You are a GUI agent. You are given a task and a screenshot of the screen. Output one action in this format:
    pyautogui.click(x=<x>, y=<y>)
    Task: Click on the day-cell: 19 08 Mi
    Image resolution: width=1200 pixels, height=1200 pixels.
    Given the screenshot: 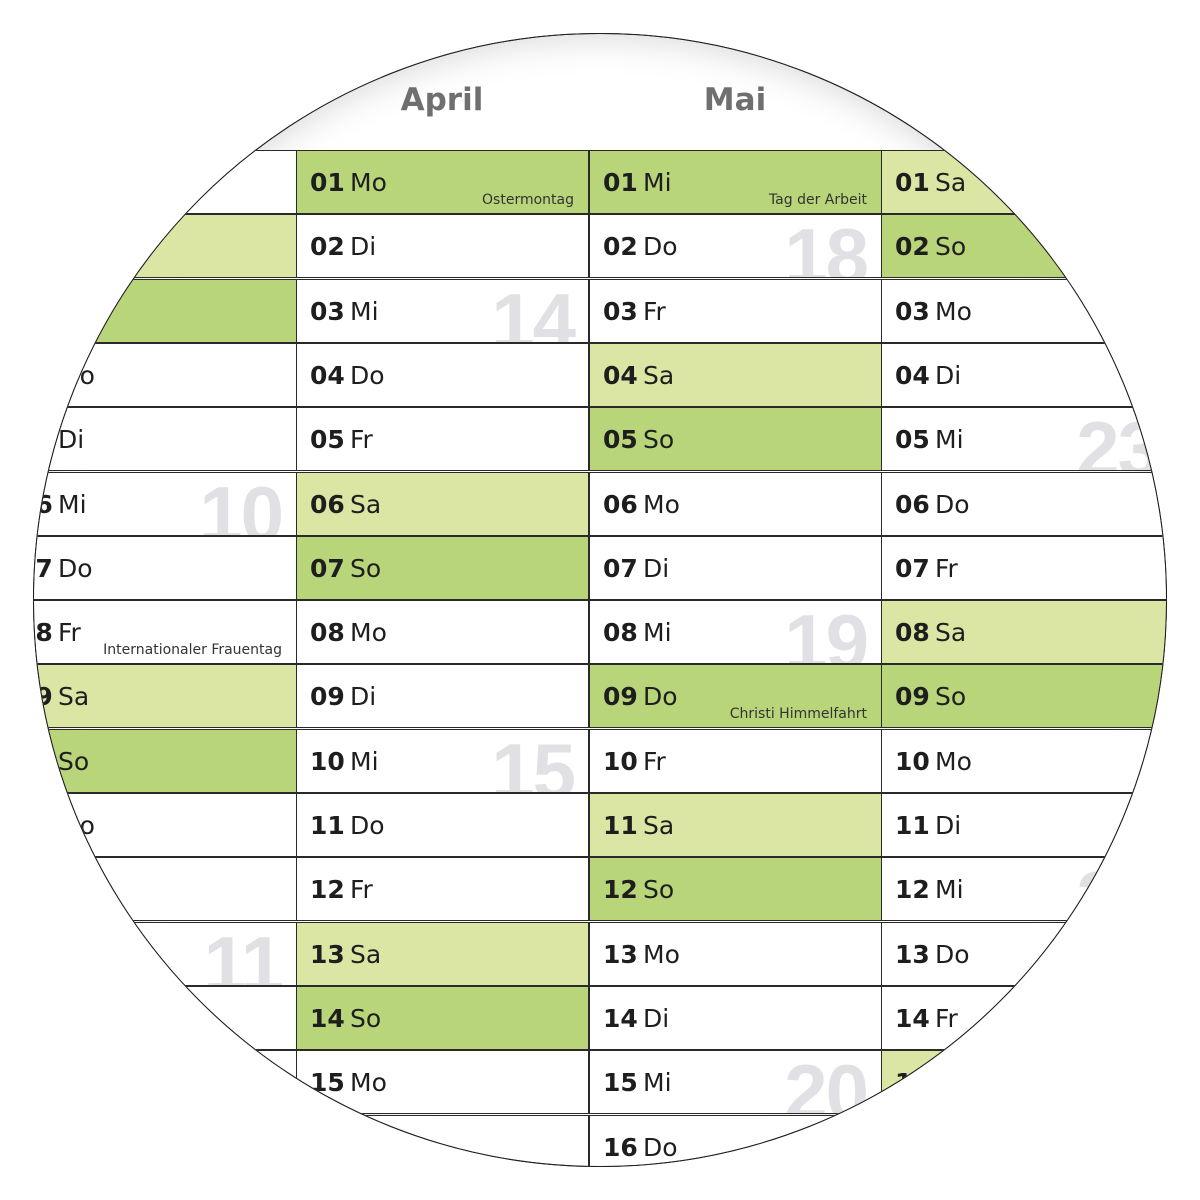 What is the action you would take?
    pyautogui.click(x=735, y=632)
    